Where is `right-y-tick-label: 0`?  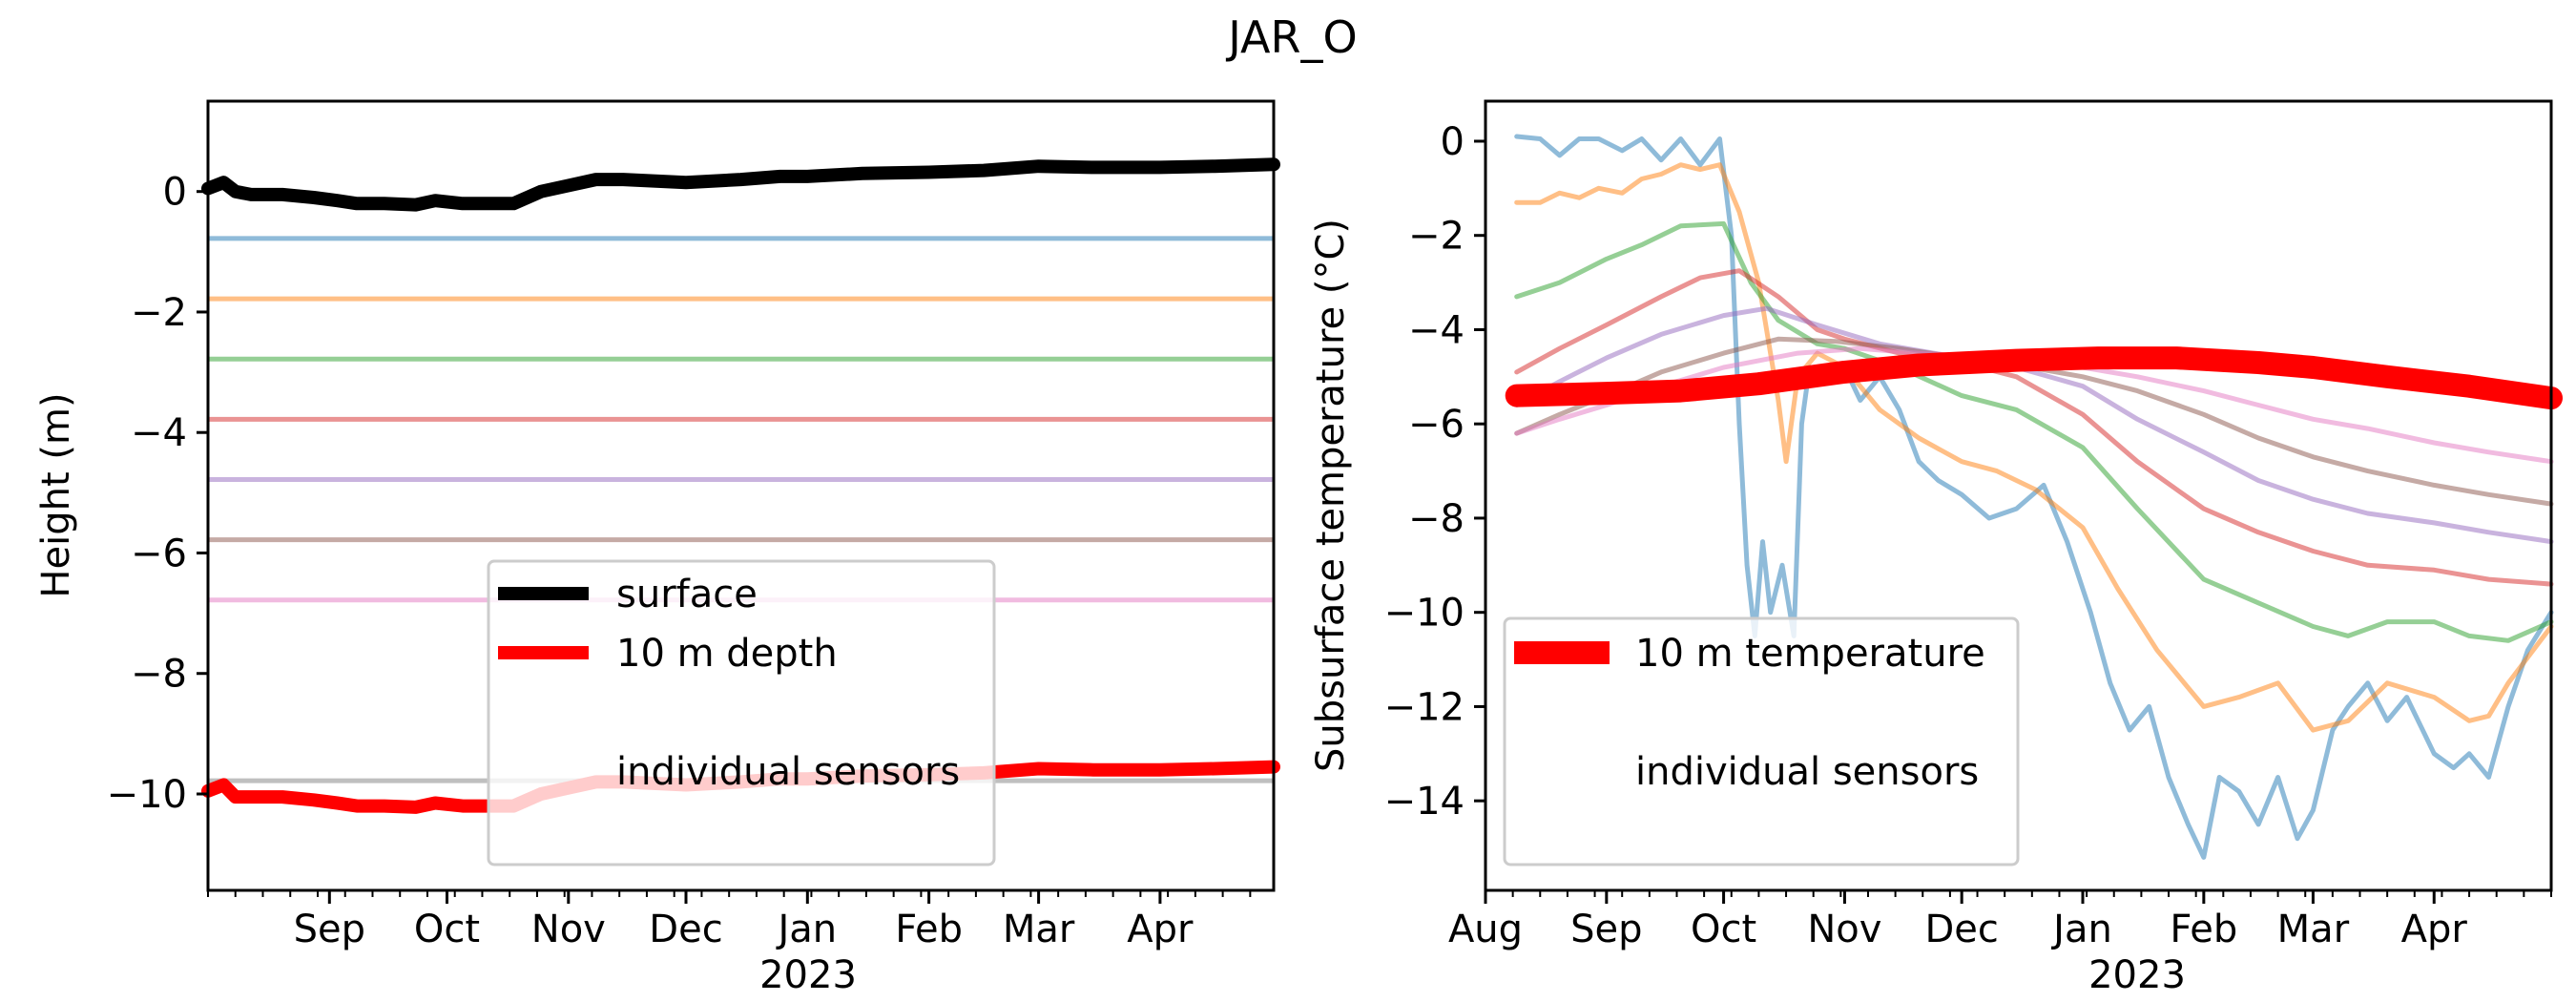 right-y-tick-label: 0 is located at coordinates (1453, 142).